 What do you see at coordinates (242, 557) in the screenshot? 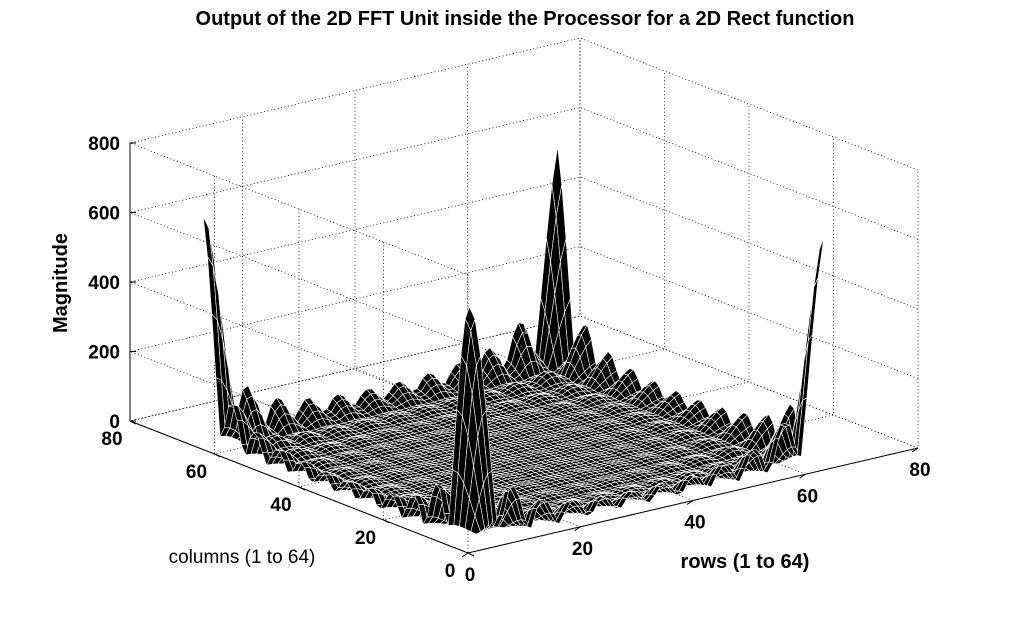
I see `y-axis-label: columns (1 to 64)` at bounding box center [242, 557].